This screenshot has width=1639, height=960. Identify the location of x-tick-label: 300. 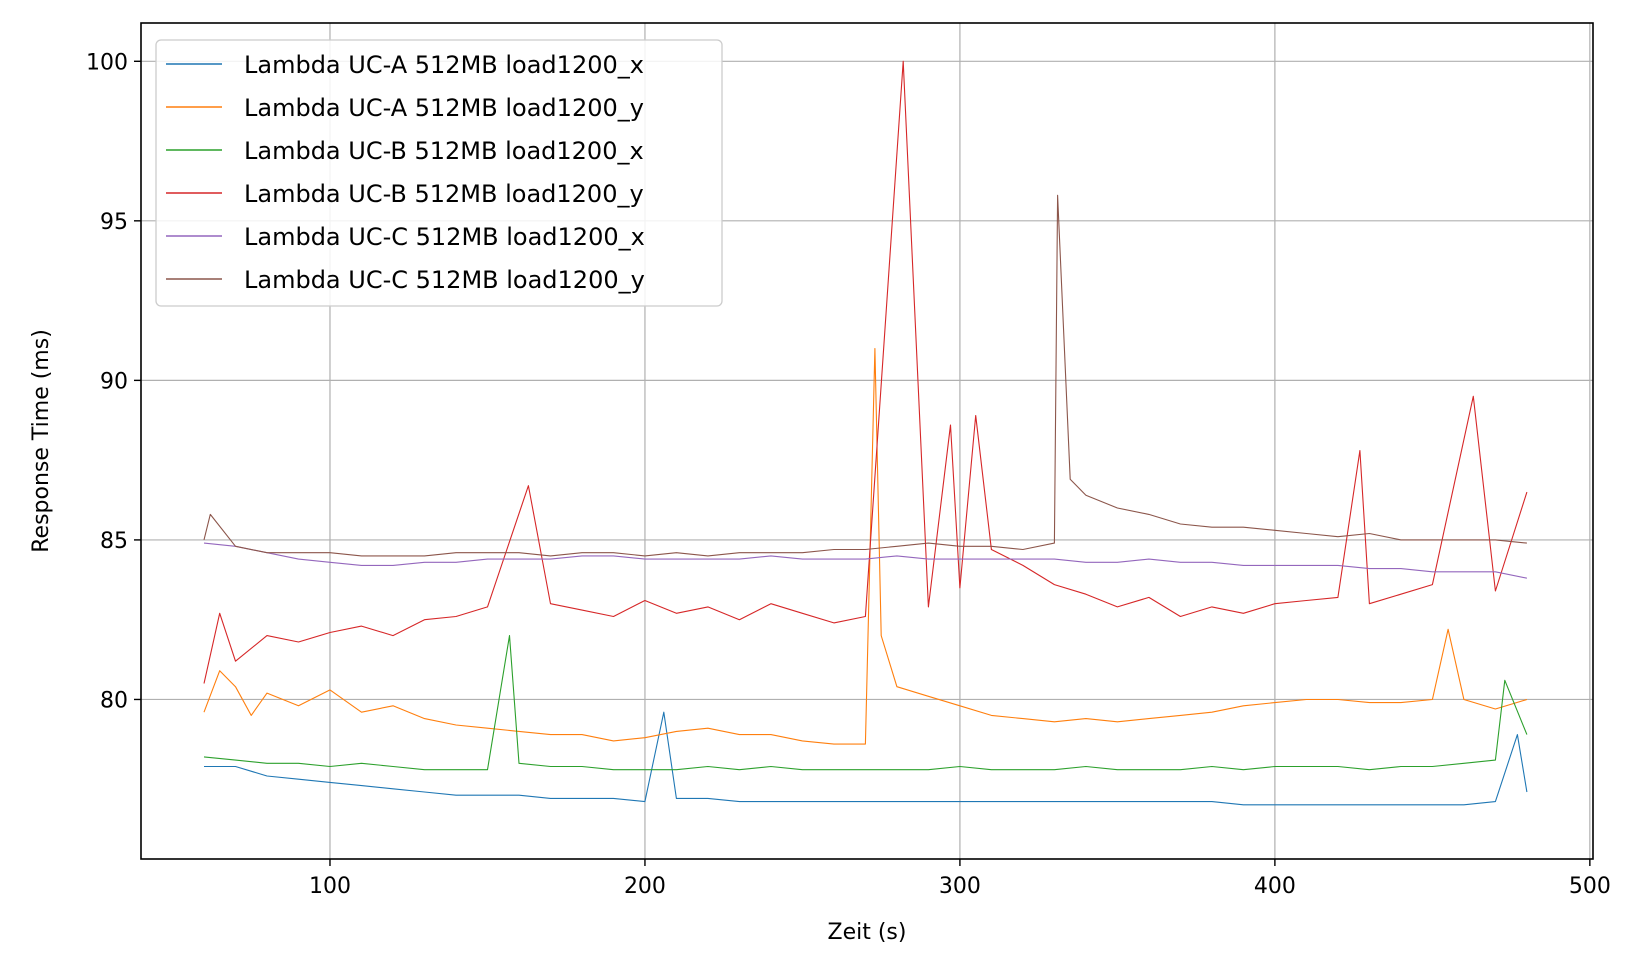
(960, 886).